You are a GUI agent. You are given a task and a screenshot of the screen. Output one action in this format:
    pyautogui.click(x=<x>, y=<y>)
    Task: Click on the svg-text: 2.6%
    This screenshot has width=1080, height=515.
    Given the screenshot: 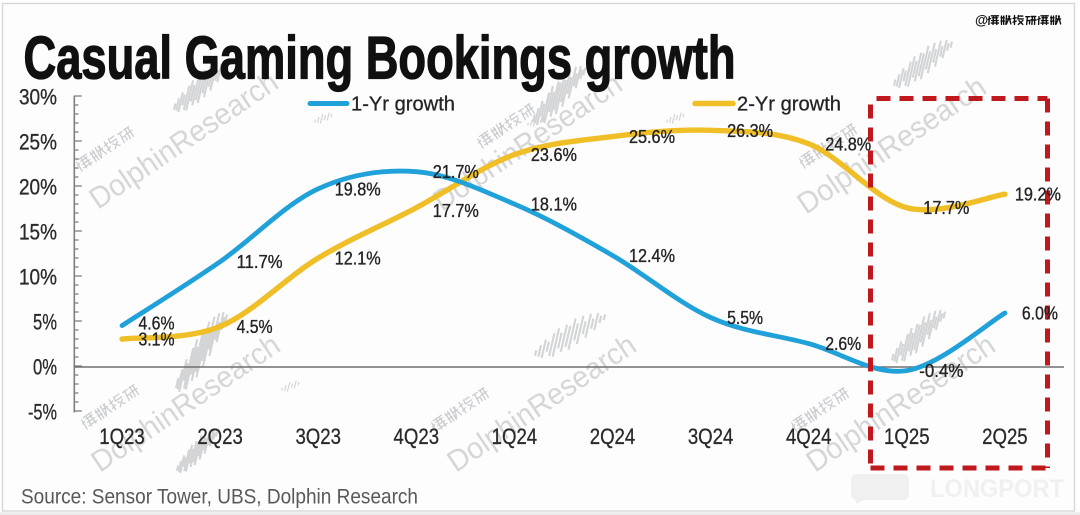 What is the action you would take?
    pyautogui.click(x=843, y=344)
    